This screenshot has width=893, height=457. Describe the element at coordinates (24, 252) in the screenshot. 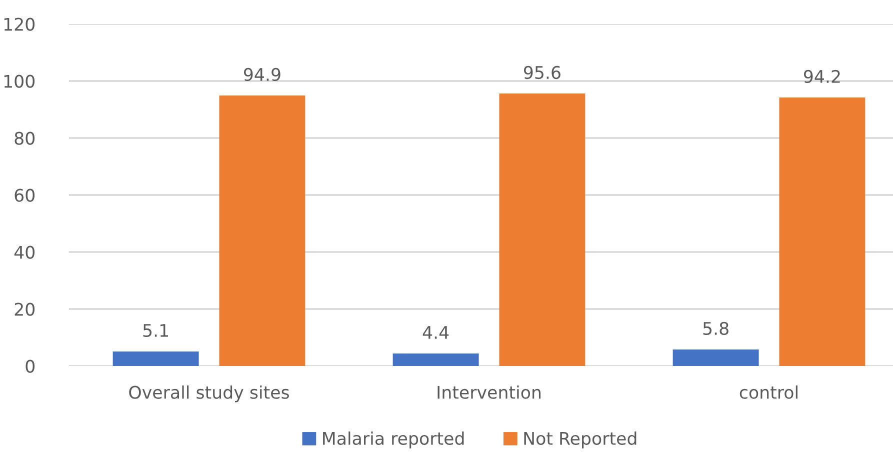

I see `y-tick-label: 40` at that location.